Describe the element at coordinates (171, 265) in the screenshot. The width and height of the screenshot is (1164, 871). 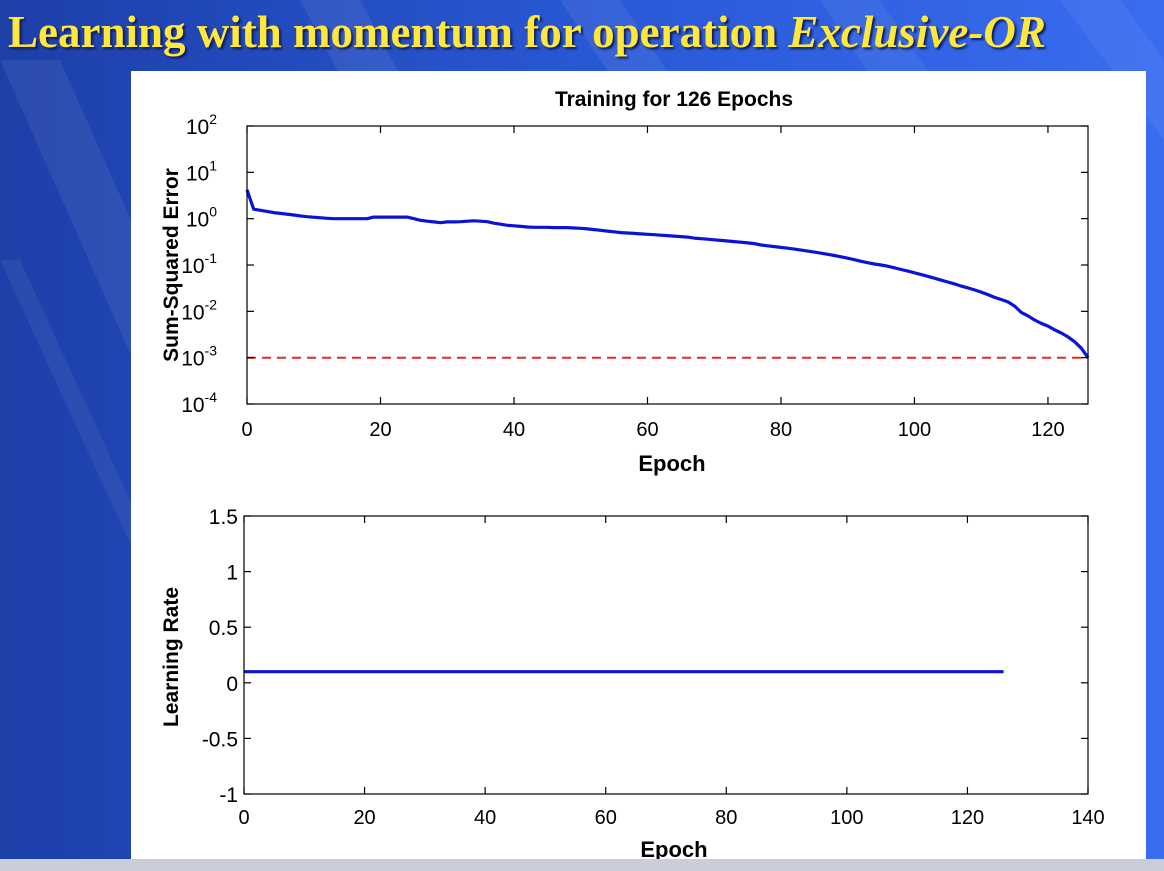
I see `sse-y-axis-label: Sum-Squared Error` at that location.